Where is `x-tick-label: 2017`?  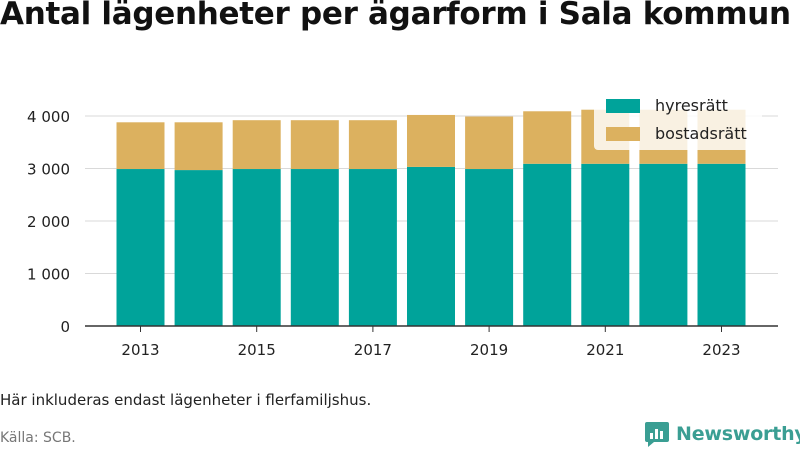 x-tick-label: 2017 is located at coordinates (373, 350).